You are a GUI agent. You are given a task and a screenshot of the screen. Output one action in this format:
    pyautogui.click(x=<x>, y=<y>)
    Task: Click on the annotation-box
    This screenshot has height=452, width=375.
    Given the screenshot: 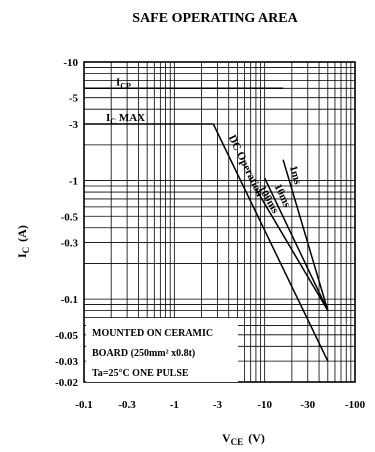 What is the action you would take?
    pyautogui.click(x=162, y=350)
    